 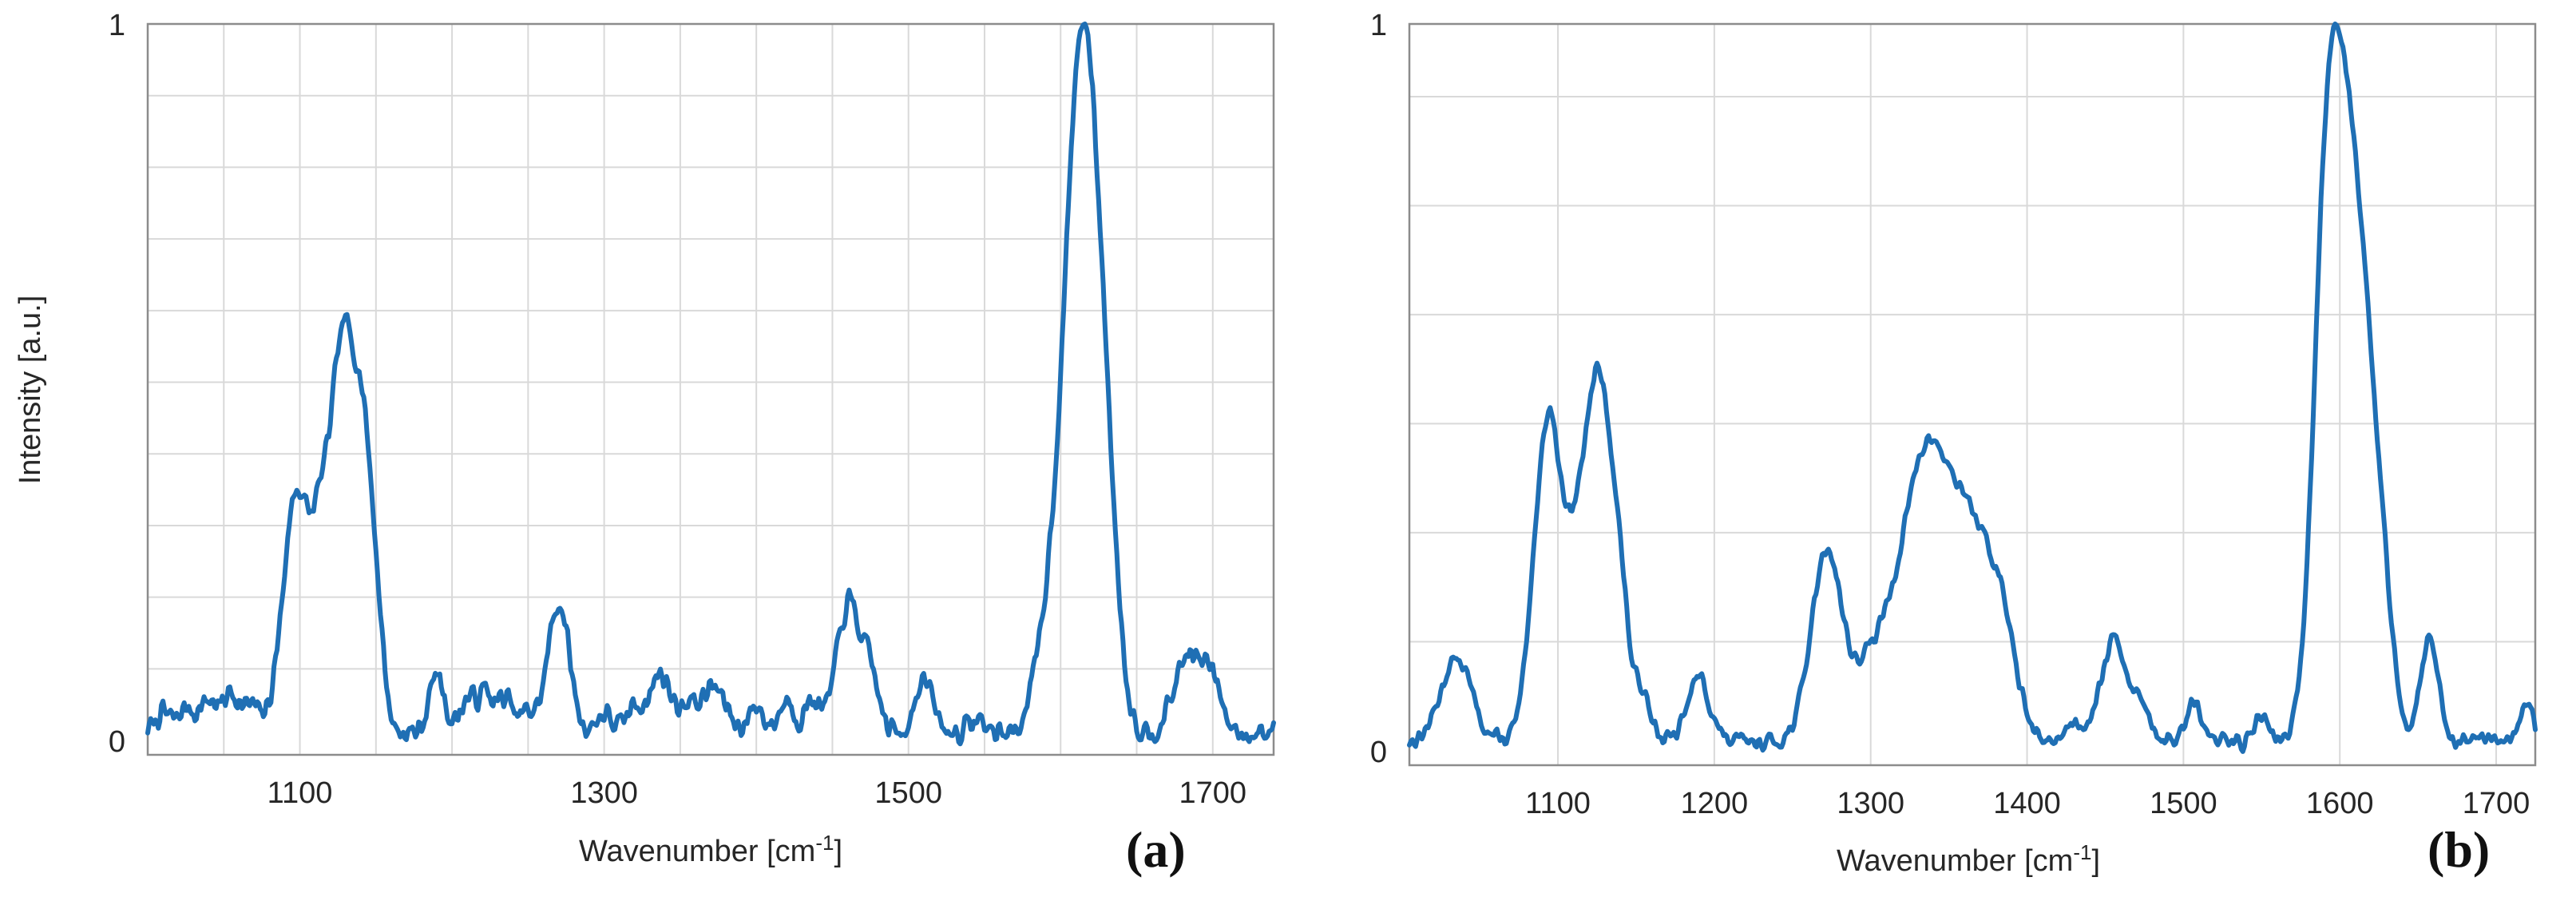 I want to click on x-tick-label-a-3: 1700, so click(x=1213, y=793).